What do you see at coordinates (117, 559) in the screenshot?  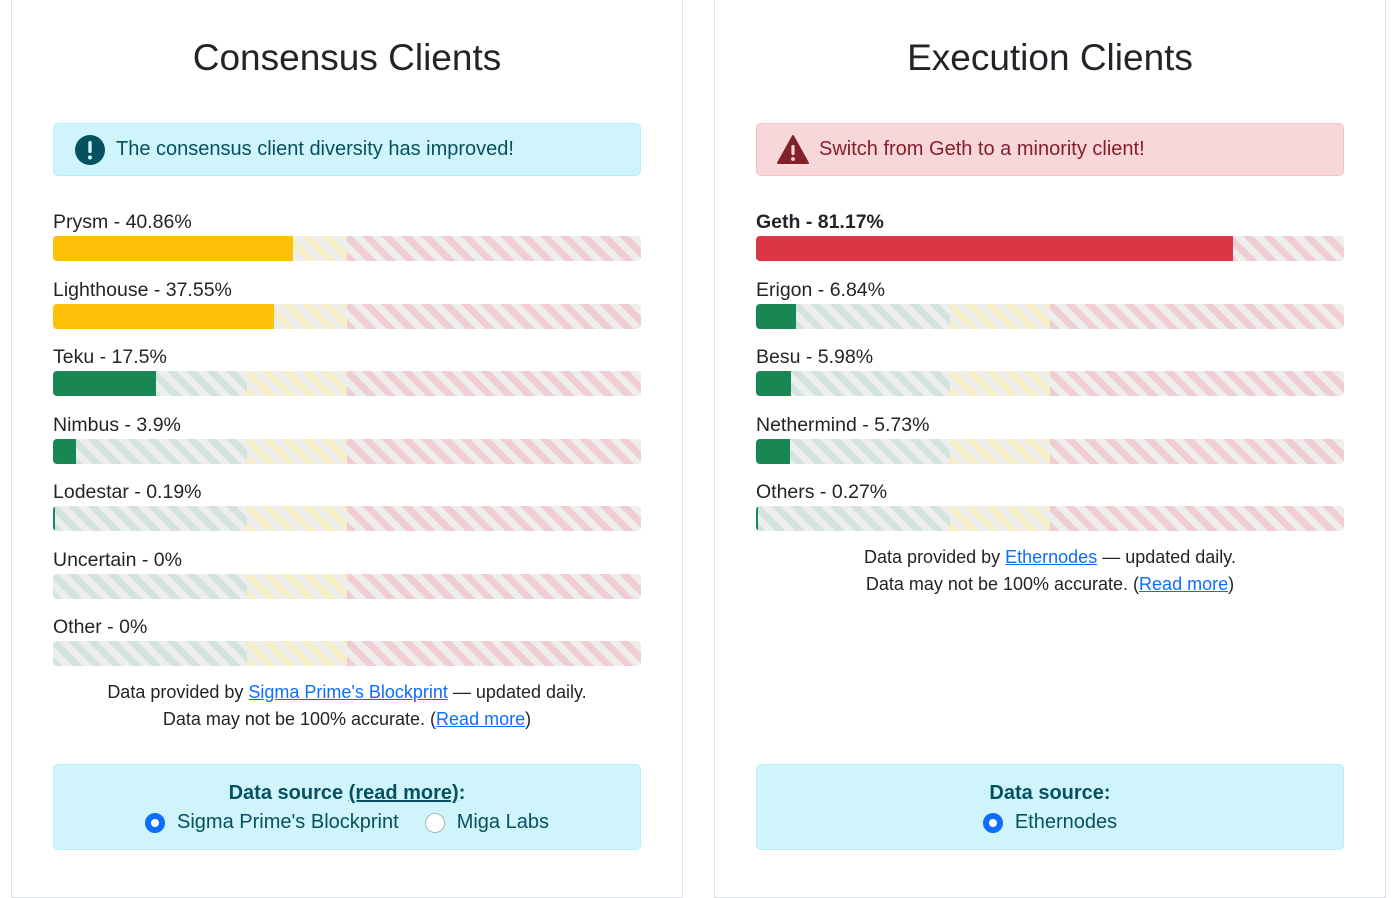 I see `client-label: Uncertain - 0%` at bounding box center [117, 559].